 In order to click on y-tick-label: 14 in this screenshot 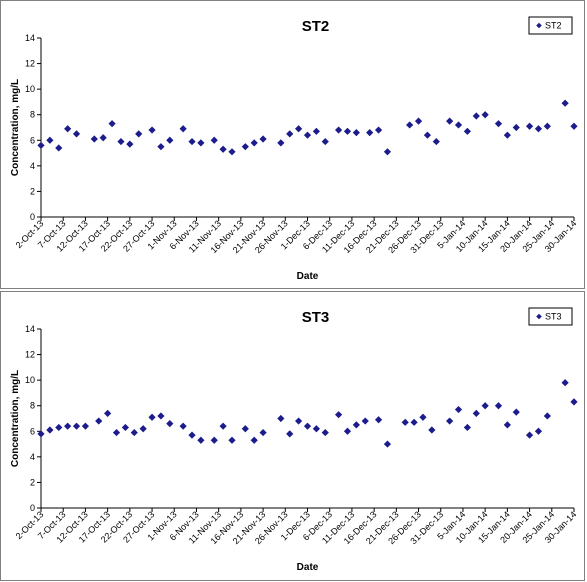, I will do `click(30, 329)`.